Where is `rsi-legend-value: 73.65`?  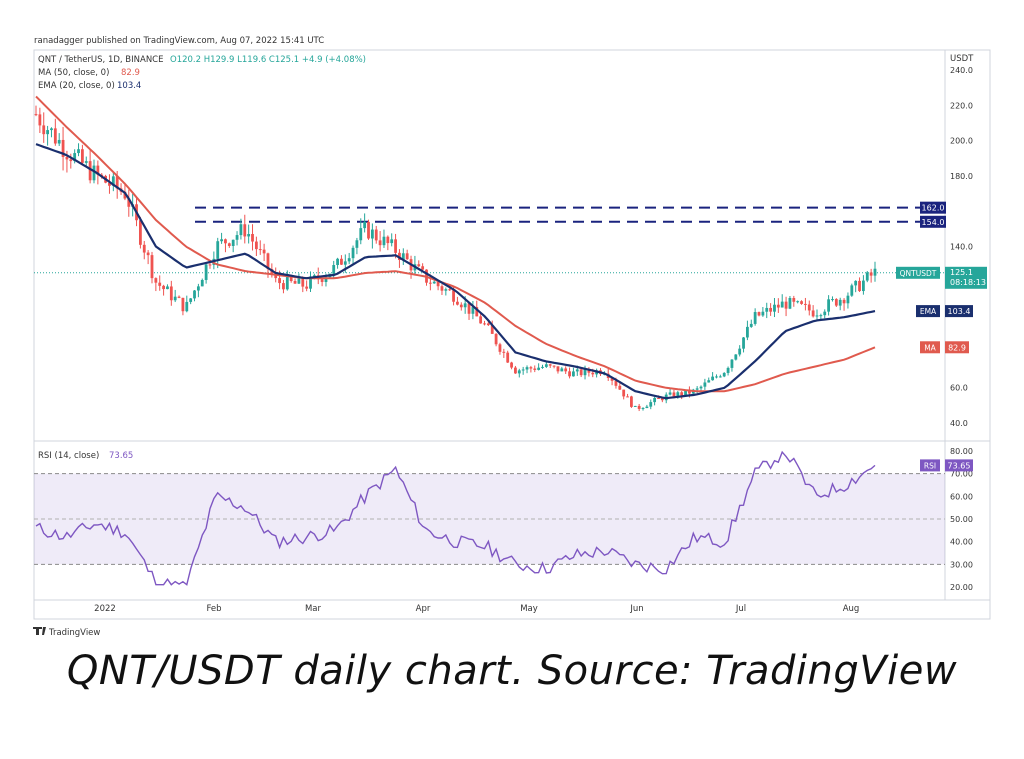 rsi-legend-value: 73.65 is located at coordinates (121, 456).